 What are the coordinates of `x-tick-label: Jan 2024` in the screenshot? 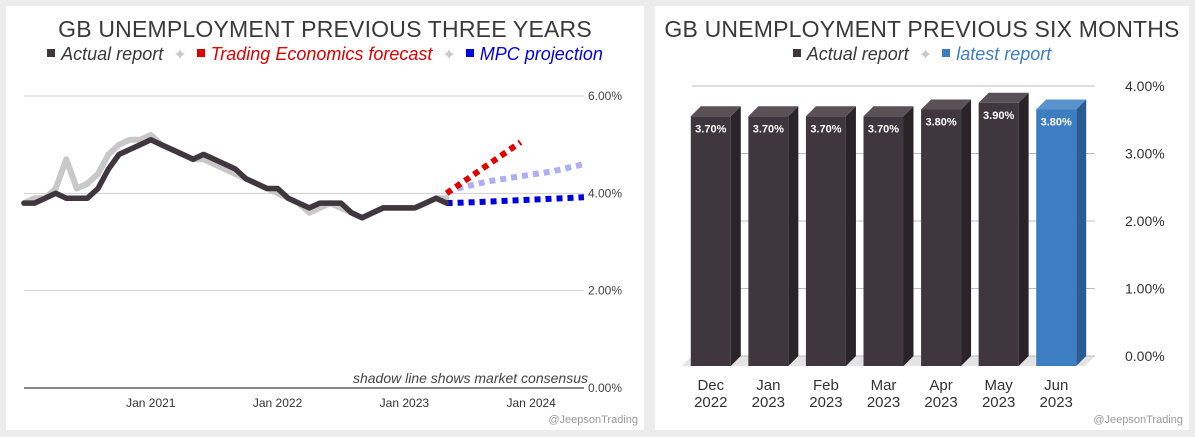 It's located at (531, 403).